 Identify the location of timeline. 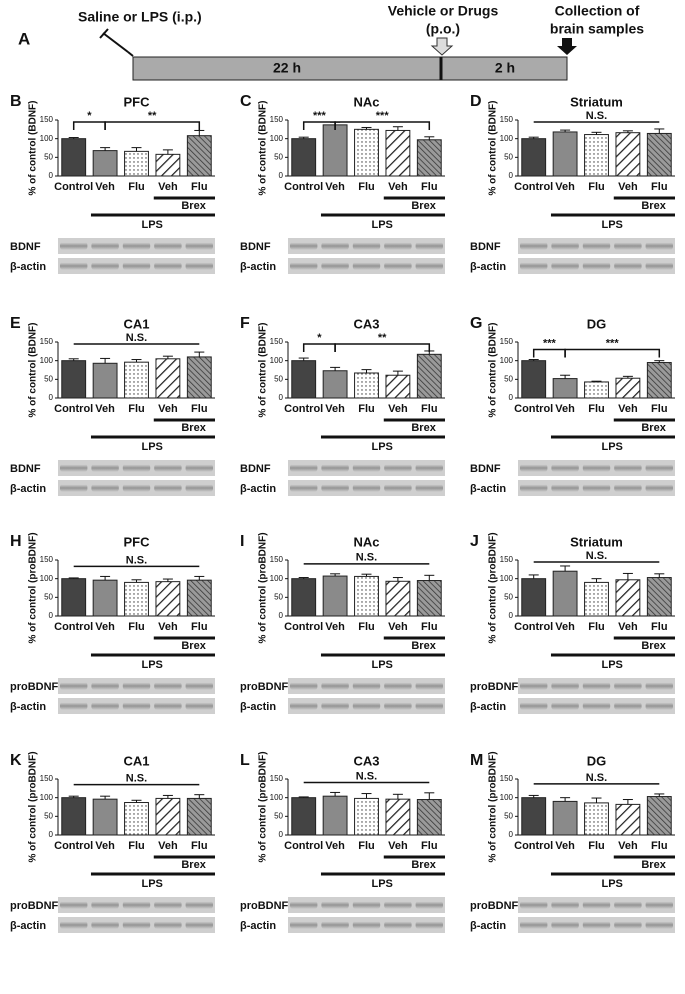
(350, 68).